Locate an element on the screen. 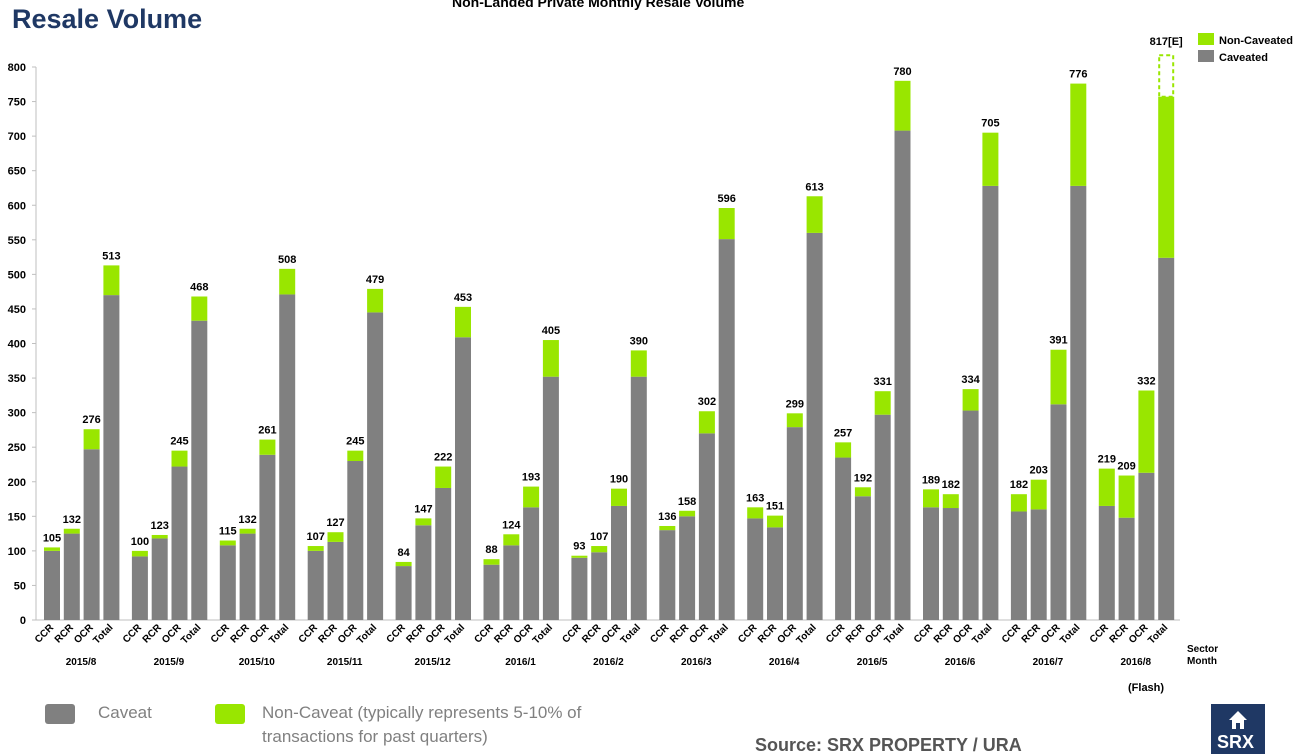 Image resolution: width=1303 pixels, height=756 pixels. data-label: 596 is located at coordinates (727, 199).